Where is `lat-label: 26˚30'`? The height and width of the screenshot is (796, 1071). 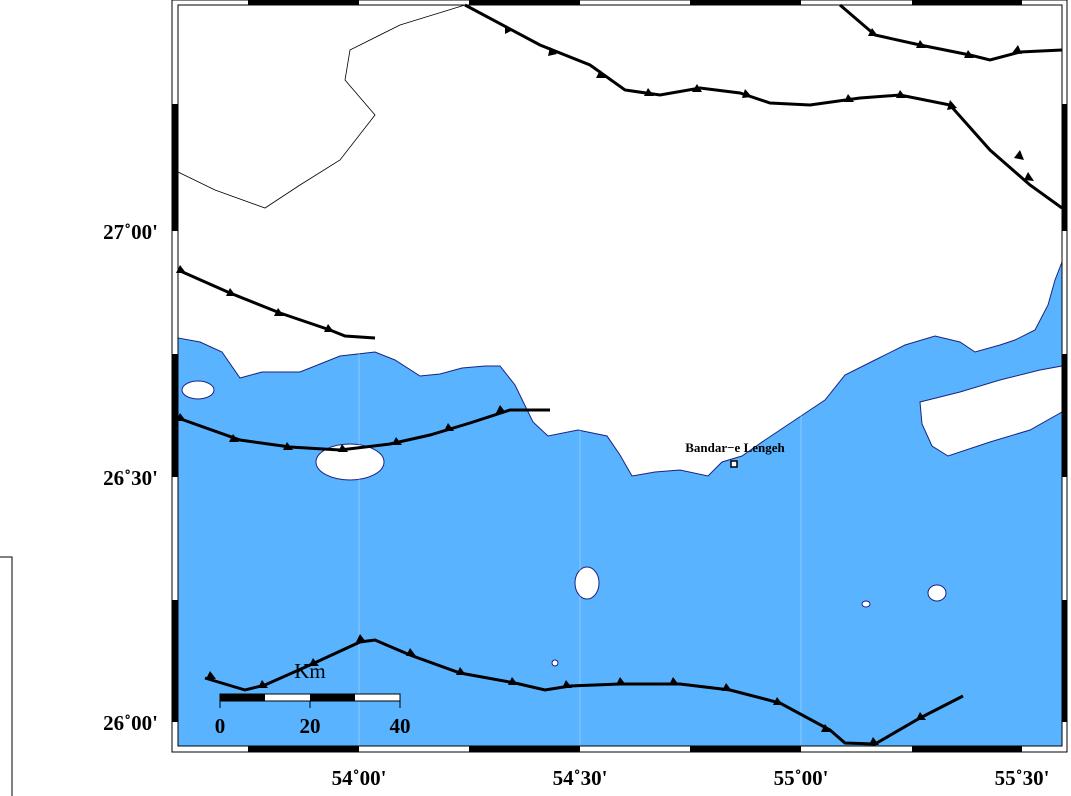 lat-label: 26˚30' is located at coordinates (130, 478).